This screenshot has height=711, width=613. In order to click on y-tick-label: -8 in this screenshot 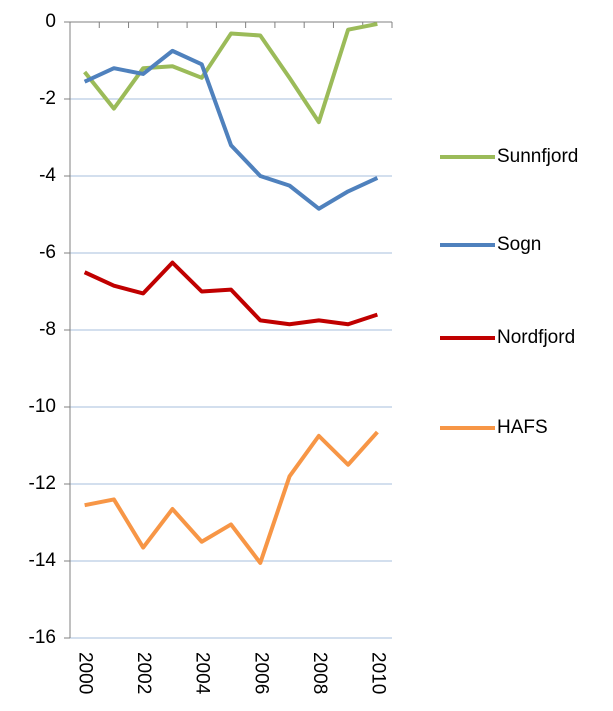, I will do `click(47, 329)`.